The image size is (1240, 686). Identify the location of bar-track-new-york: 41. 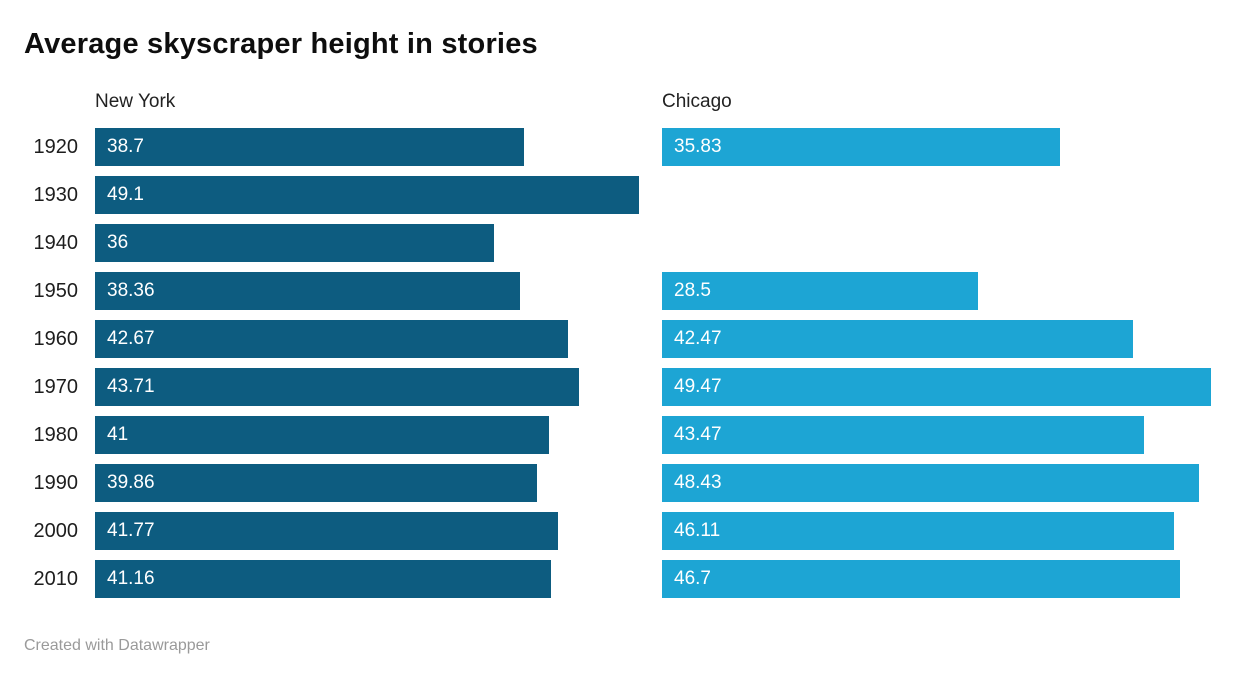
(369, 435).